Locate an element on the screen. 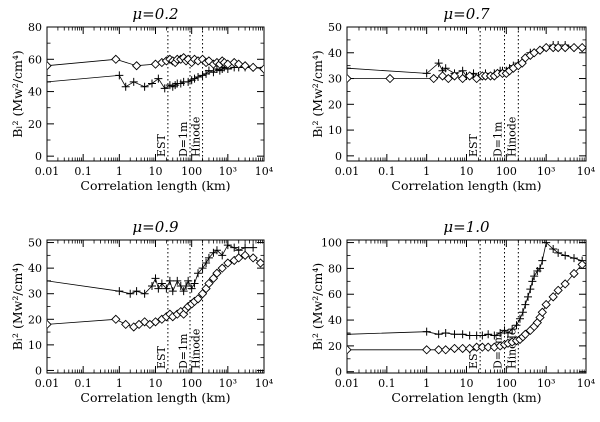  panel-title: μ=0.7 is located at coordinates (466, 14).